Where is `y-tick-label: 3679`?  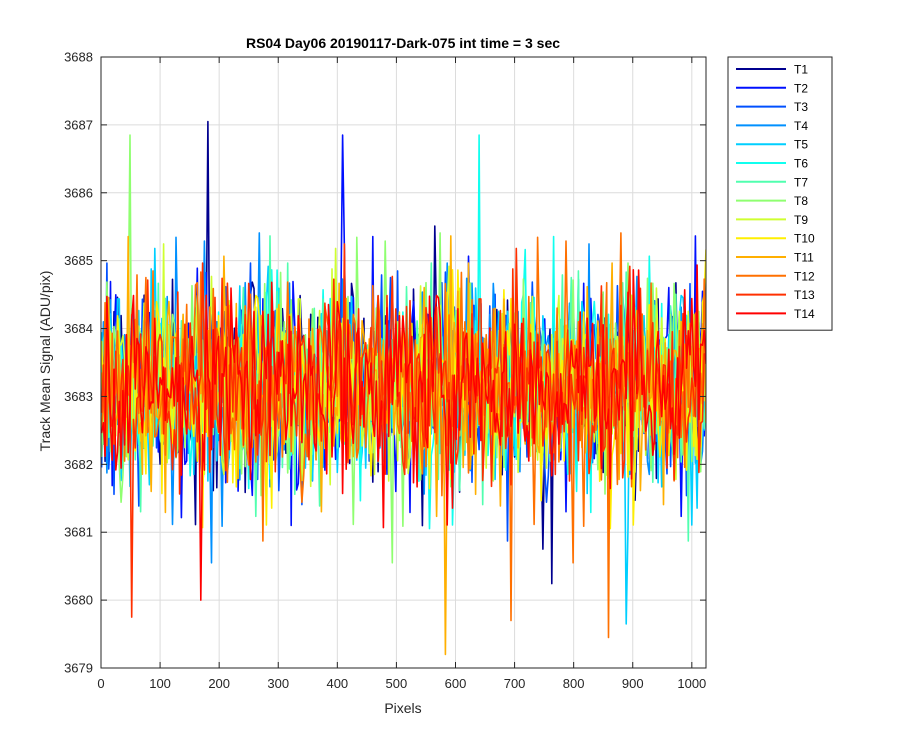
y-tick-label: 3679 is located at coordinates (78, 668).